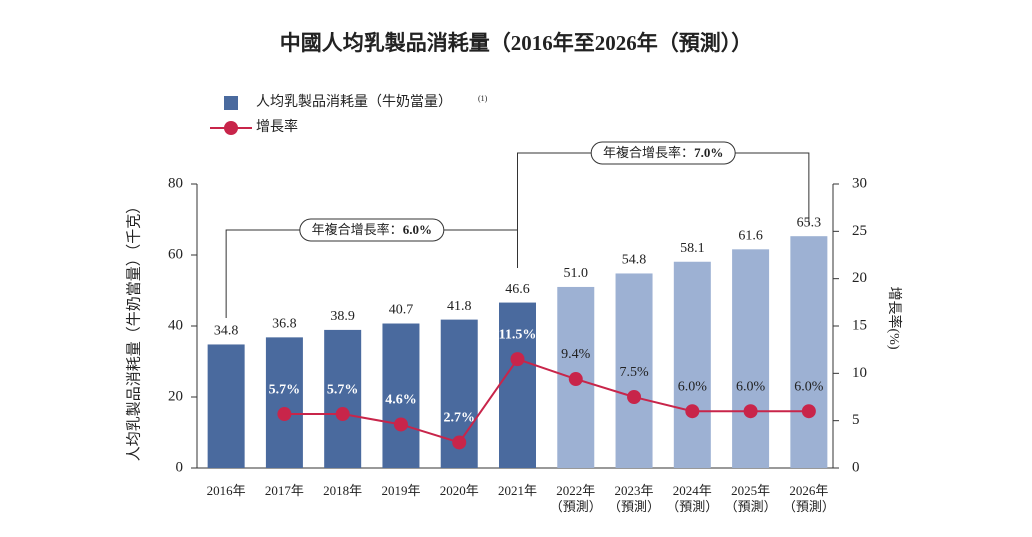 Image resolution: width=1032 pixels, height=537 pixels. What do you see at coordinates (354, 102) in the screenshot?
I see `legend-label: 人均乳製品消耗量（牛奶當量）` at bounding box center [354, 102].